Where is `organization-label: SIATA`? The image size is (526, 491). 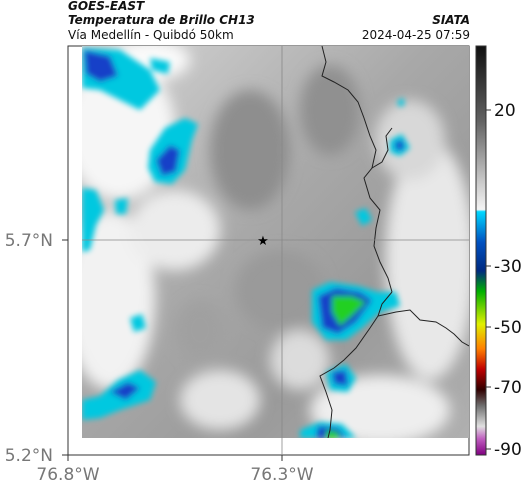 organization-label: SIATA is located at coordinates (451, 20).